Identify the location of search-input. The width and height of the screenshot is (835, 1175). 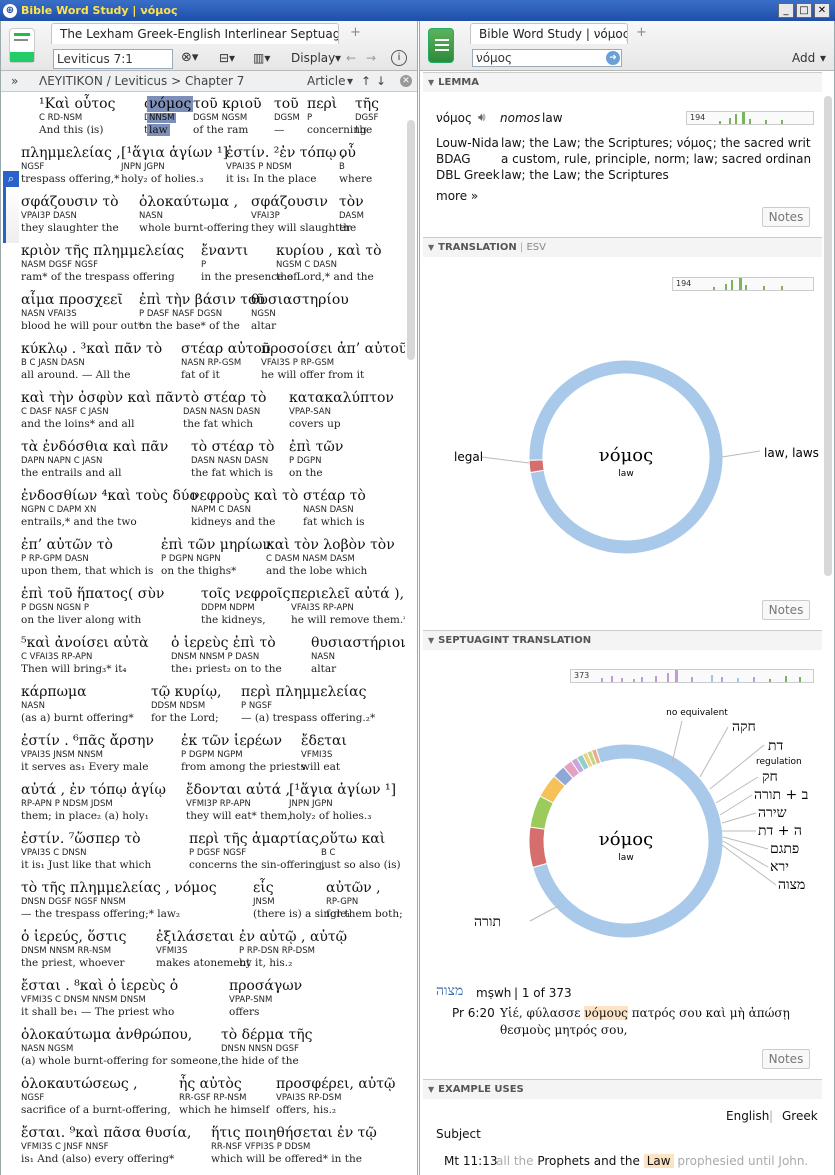
(547, 58).